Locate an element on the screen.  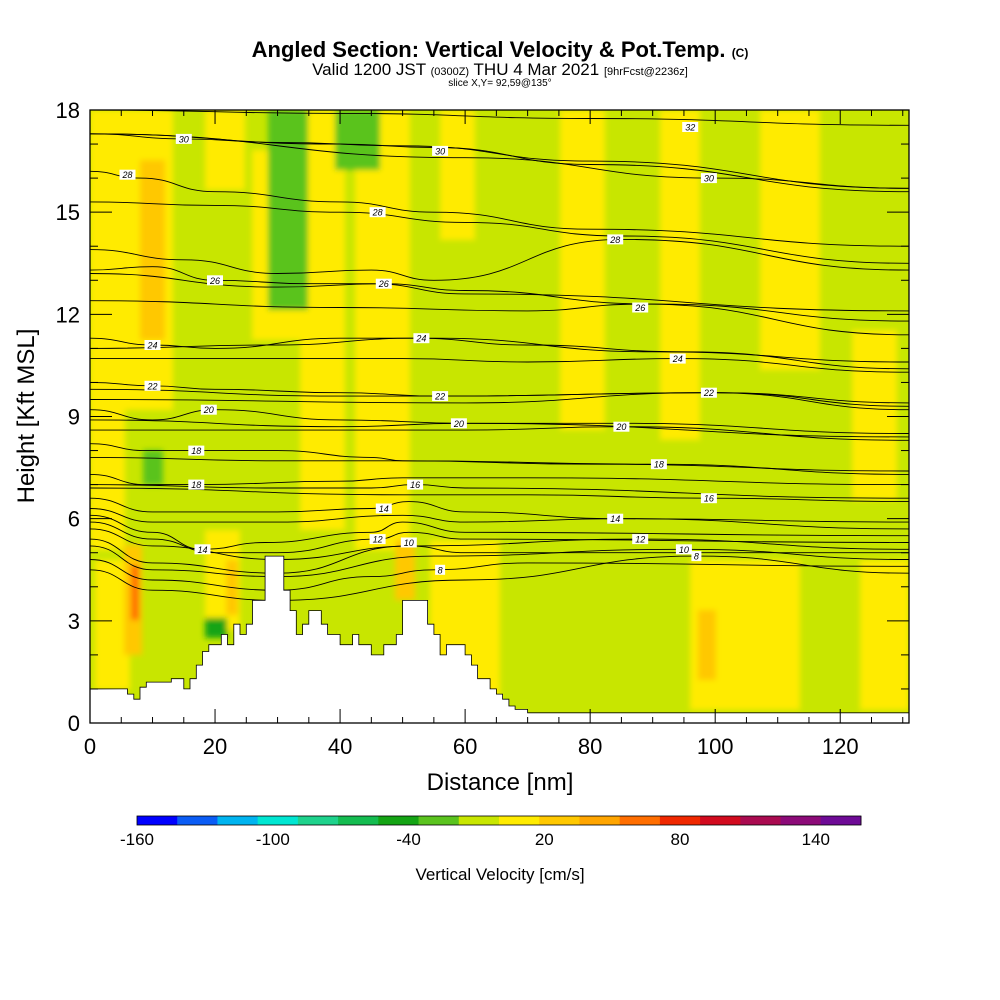
y-tick-label: 3 is located at coordinates (74, 621).